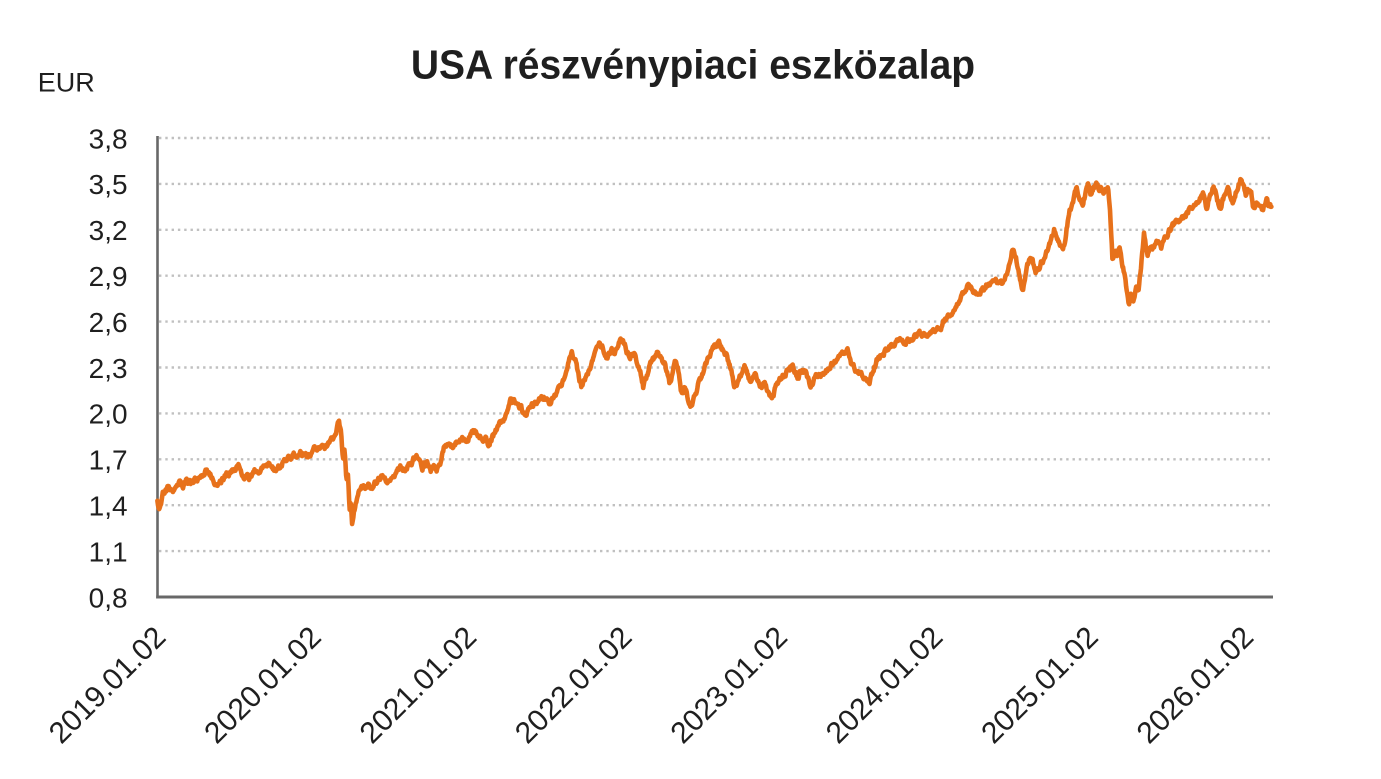  Describe the element at coordinates (108, 368) in the screenshot. I see `svg-text: 2,3` at that location.